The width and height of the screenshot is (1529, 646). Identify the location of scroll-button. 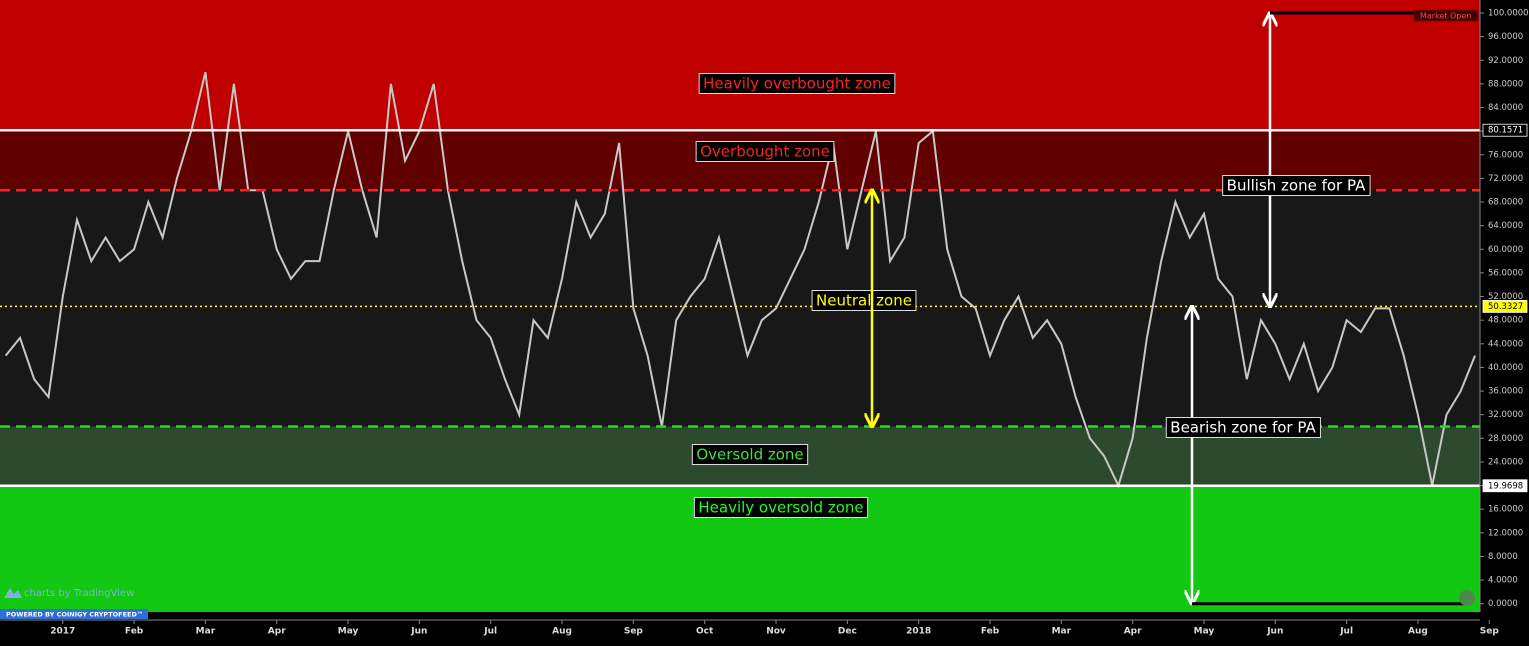
(1467, 598).